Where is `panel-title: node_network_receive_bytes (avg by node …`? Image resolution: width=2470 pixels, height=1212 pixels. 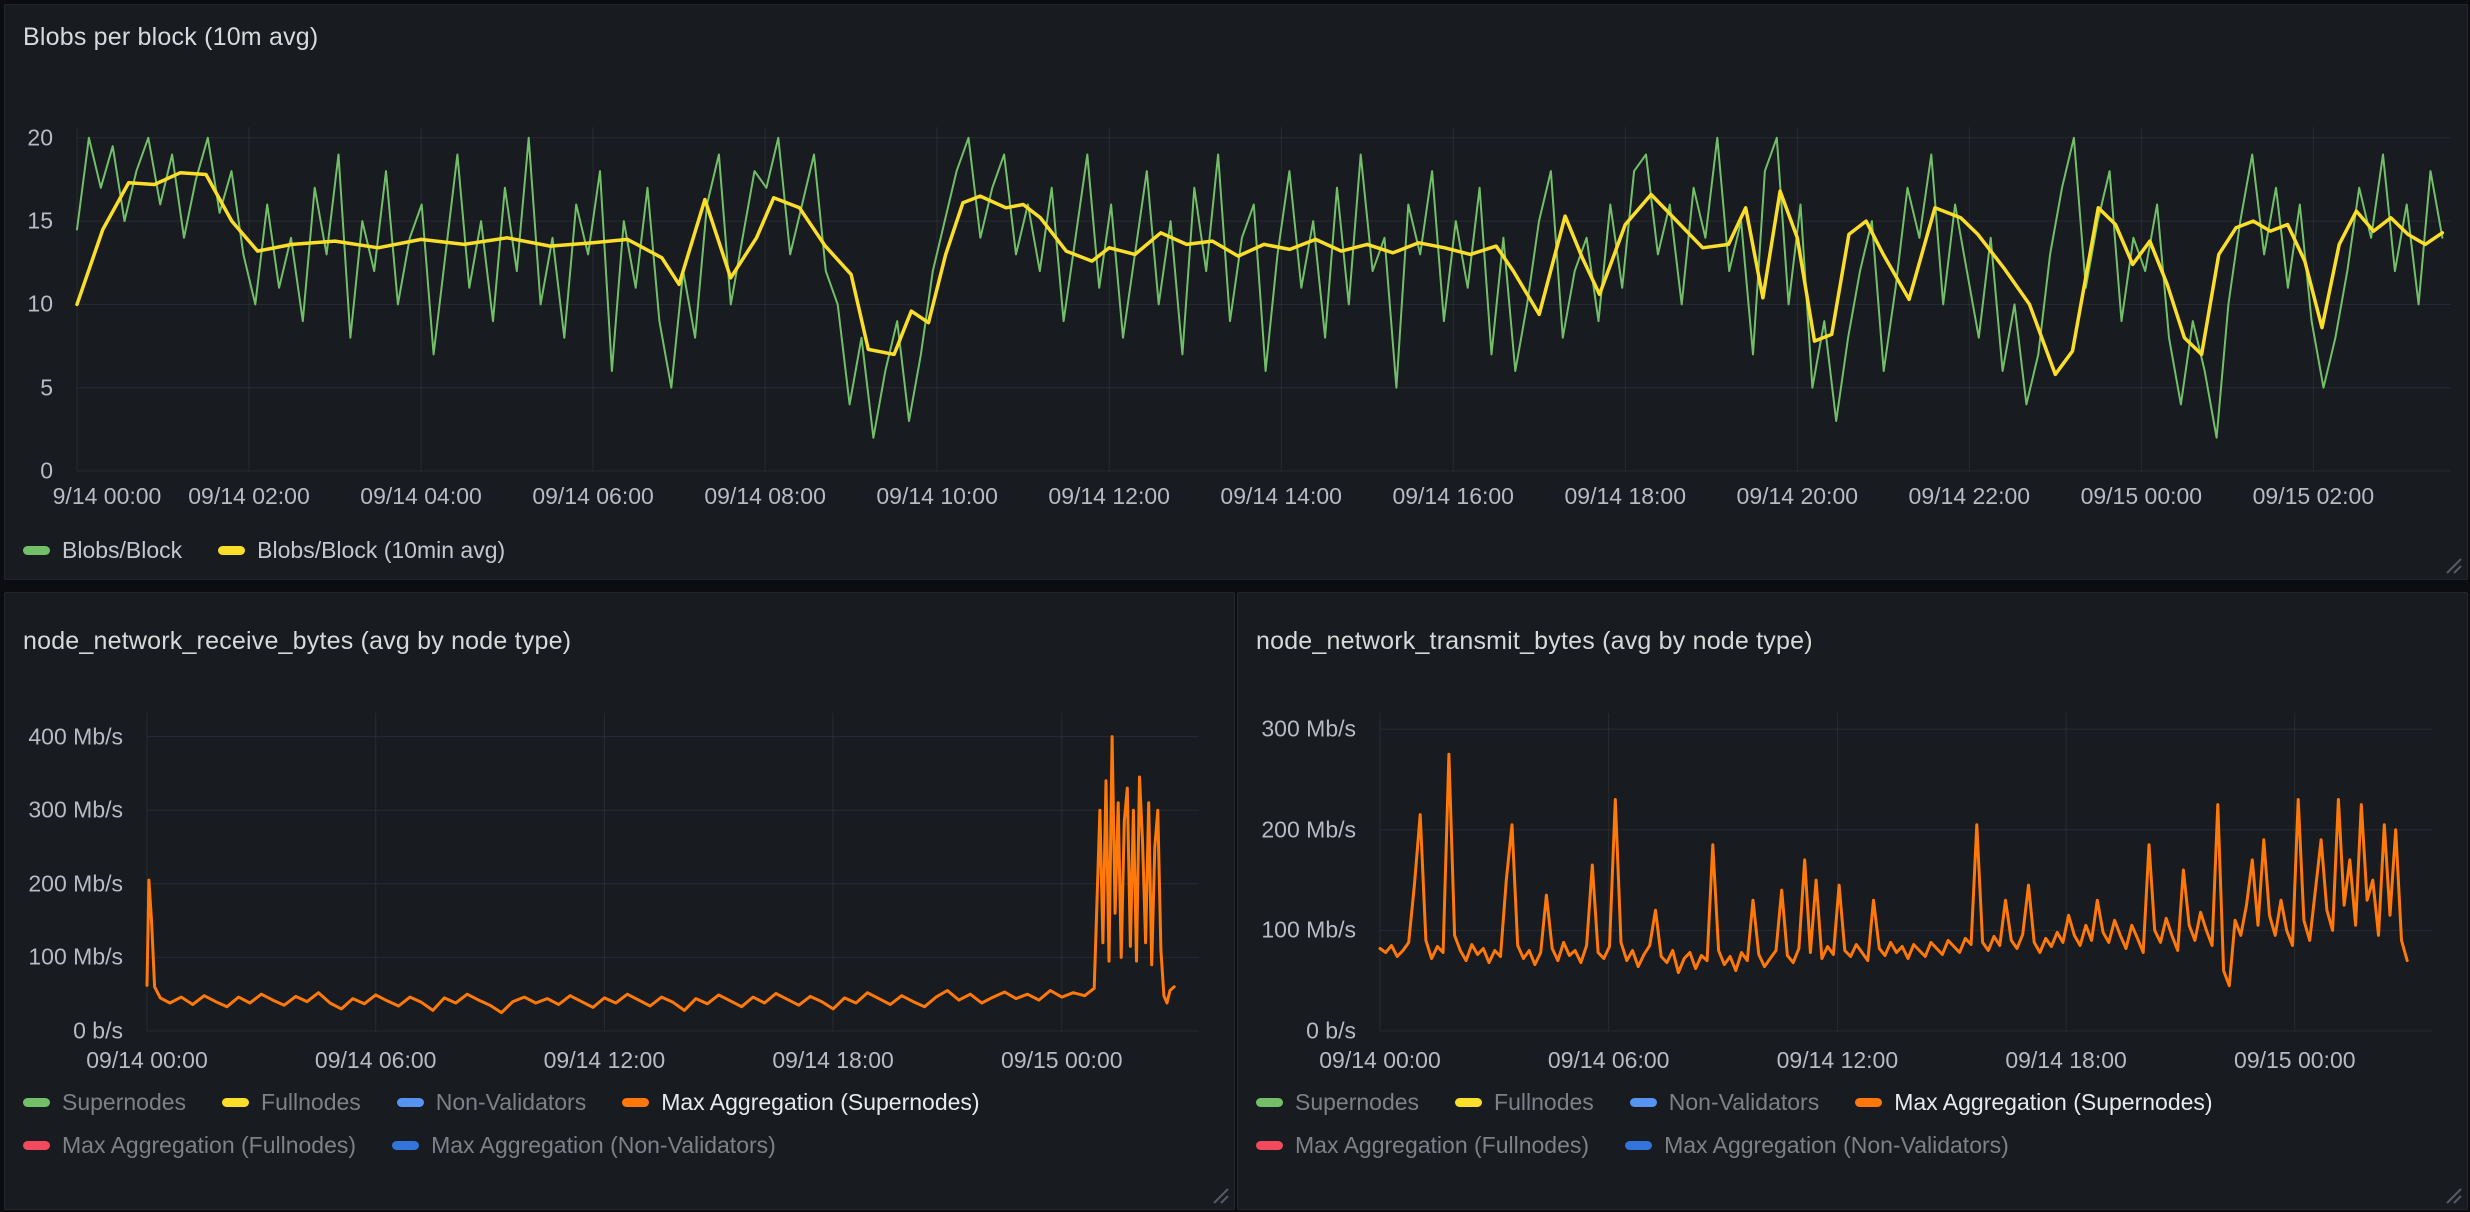
panel-title: node_network_receive_bytes (avg by node … is located at coordinates (297, 641).